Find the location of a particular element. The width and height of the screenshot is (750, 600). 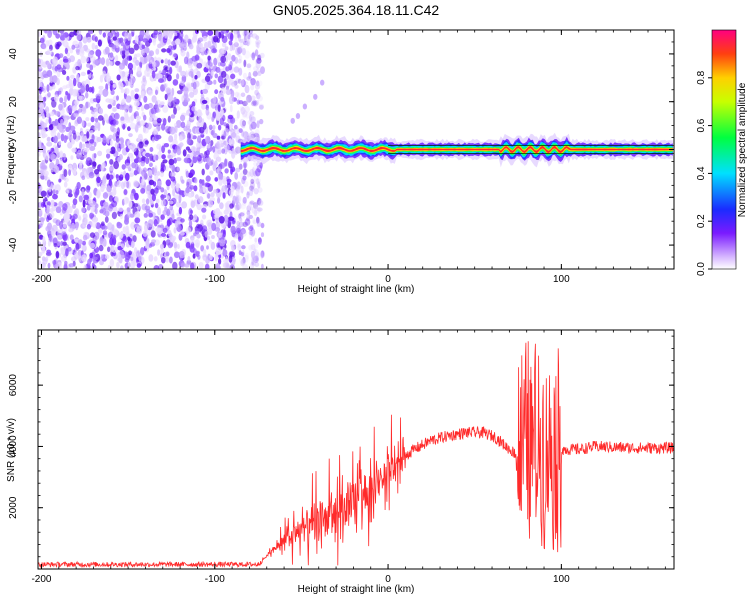

harmonic-speckle is located at coordinates (292, 120).